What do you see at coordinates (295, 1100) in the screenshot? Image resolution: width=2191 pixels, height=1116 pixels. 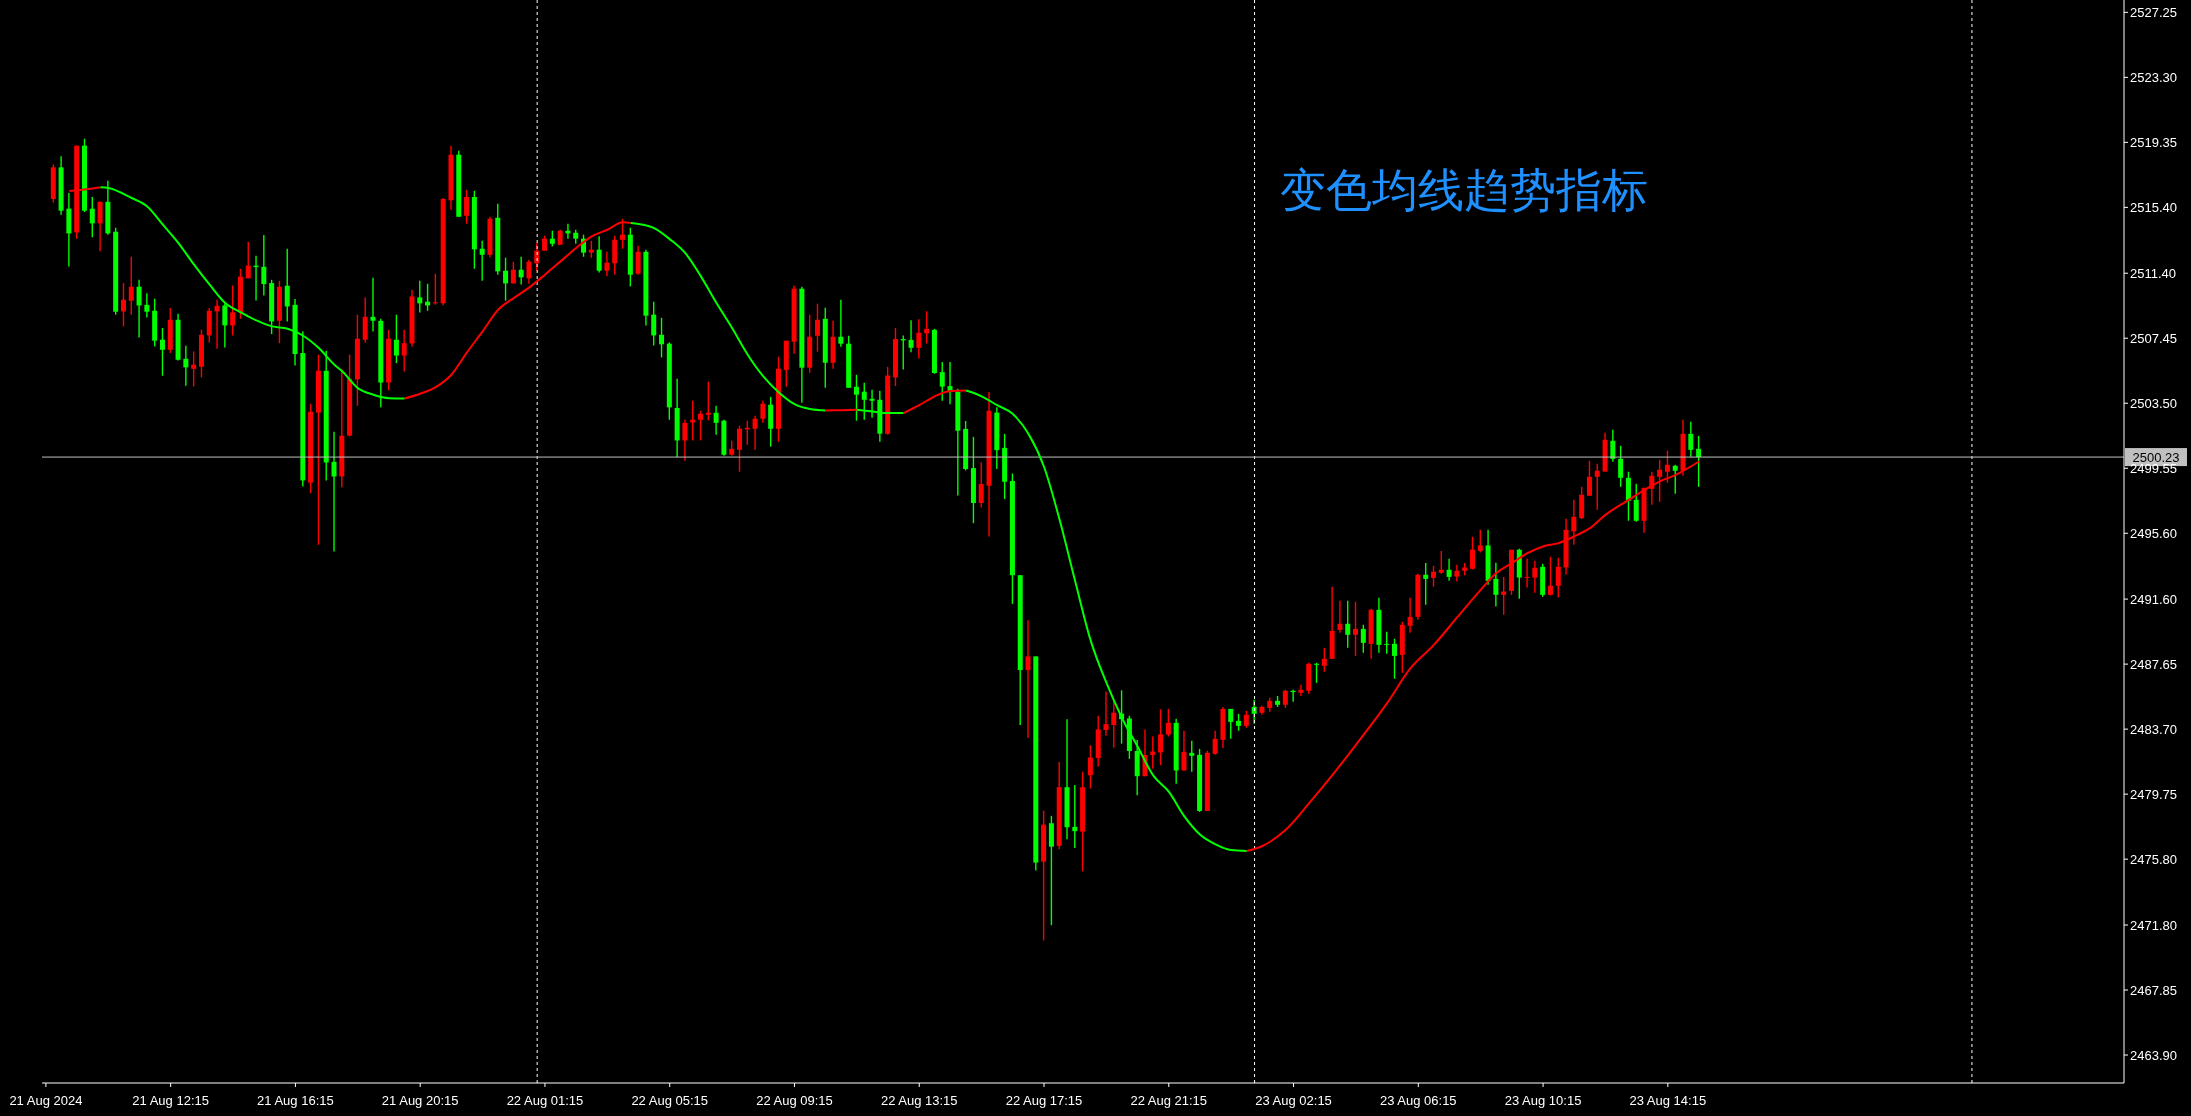 I see `x-tick-label: 21 Aug 16:15` at bounding box center [295, 1100].